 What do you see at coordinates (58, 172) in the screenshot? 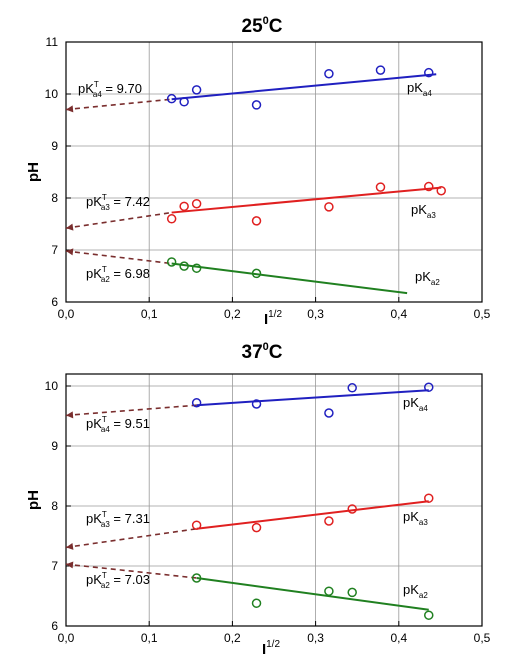
I see `chart-25c-y-ticks: 6 7 8 9 10 11` at bounding box center [58, 172].